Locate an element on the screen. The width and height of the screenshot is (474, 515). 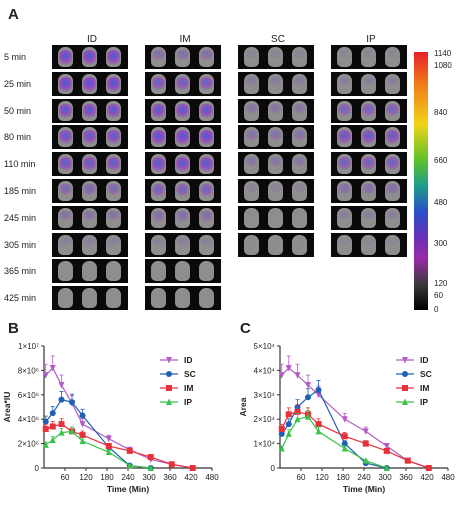
y-tick-label: 6×10⁶ is located at coordinates (28, 395).